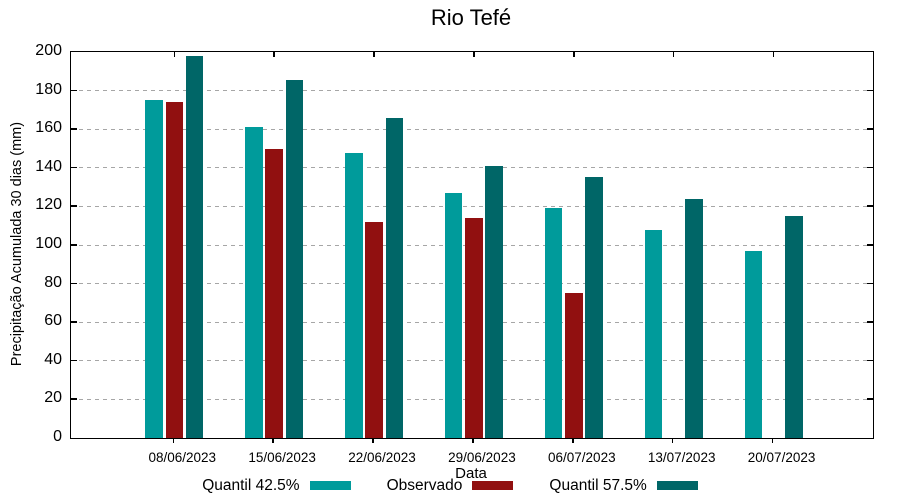 This screenshot has width=900, height=500. I want to click on x-tick-label: 06/07/2023, so click(582, 457).